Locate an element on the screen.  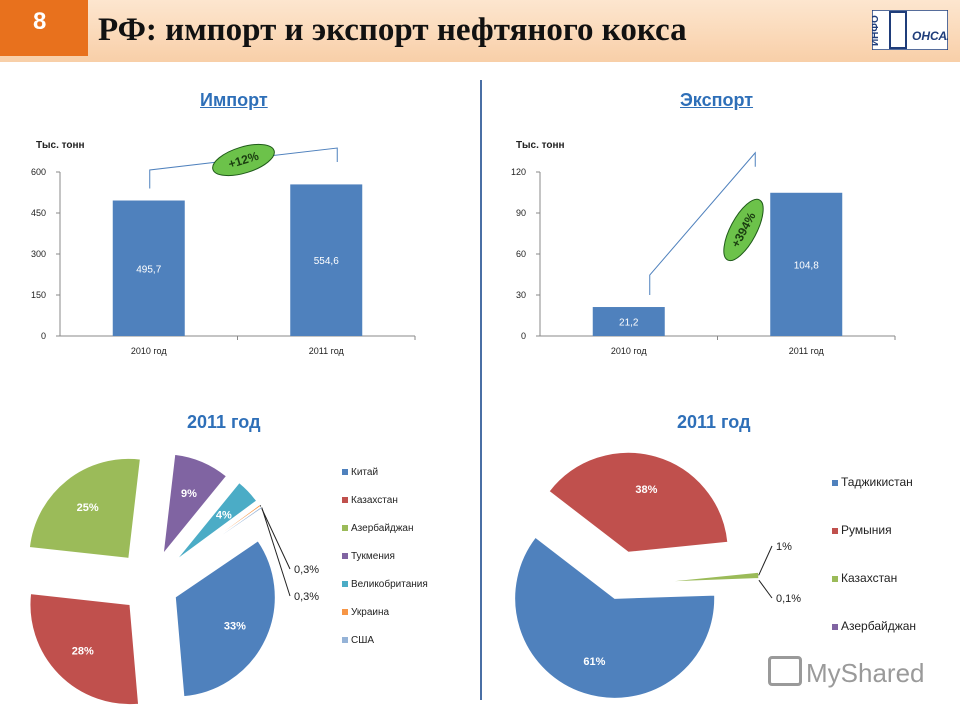
legend-label: Тукмения is located at coordinates (373, 556).